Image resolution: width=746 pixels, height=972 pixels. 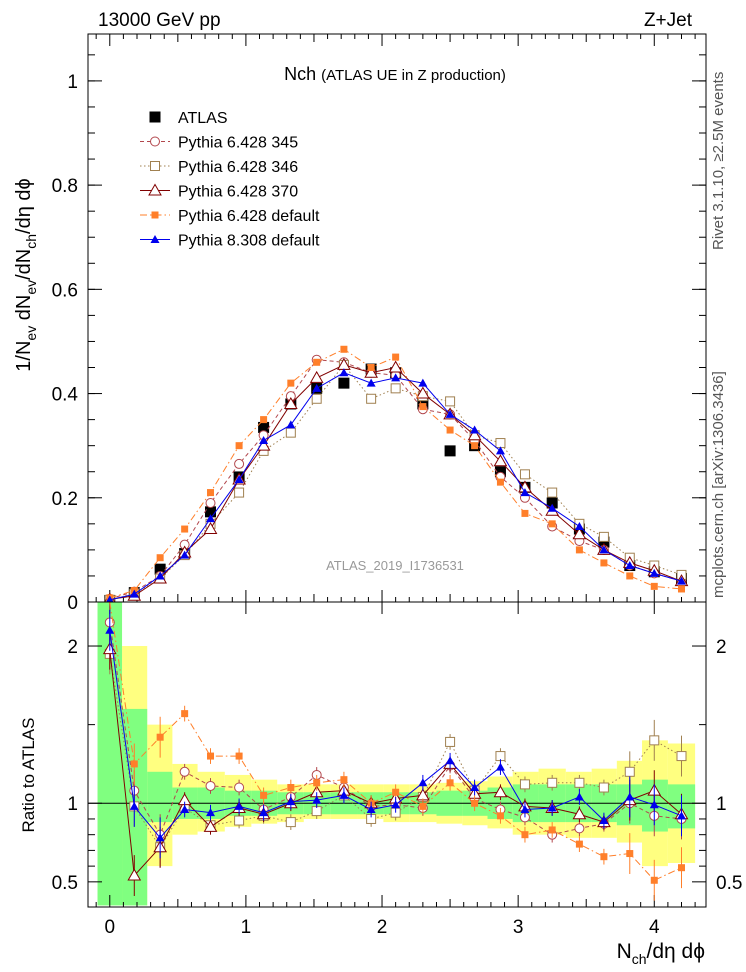 What do you see at coordinates (219, 192) in the screenshot?
I see `legend-entry: Pythia 6.428 370` at bounding box center [219, 192].